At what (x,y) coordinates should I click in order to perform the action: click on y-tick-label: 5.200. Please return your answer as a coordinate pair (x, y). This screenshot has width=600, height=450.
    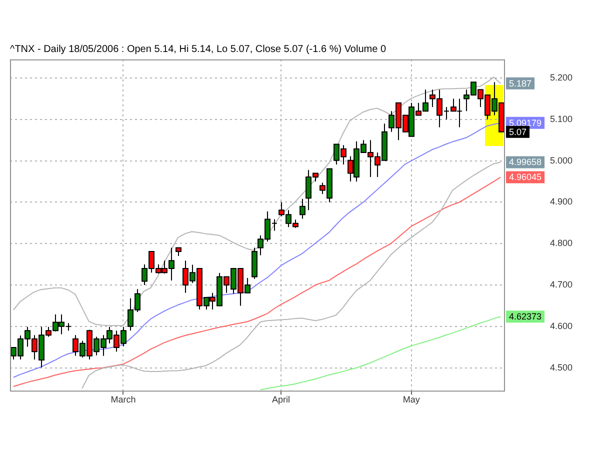
    Looking at the image, I should click on (561, 77).